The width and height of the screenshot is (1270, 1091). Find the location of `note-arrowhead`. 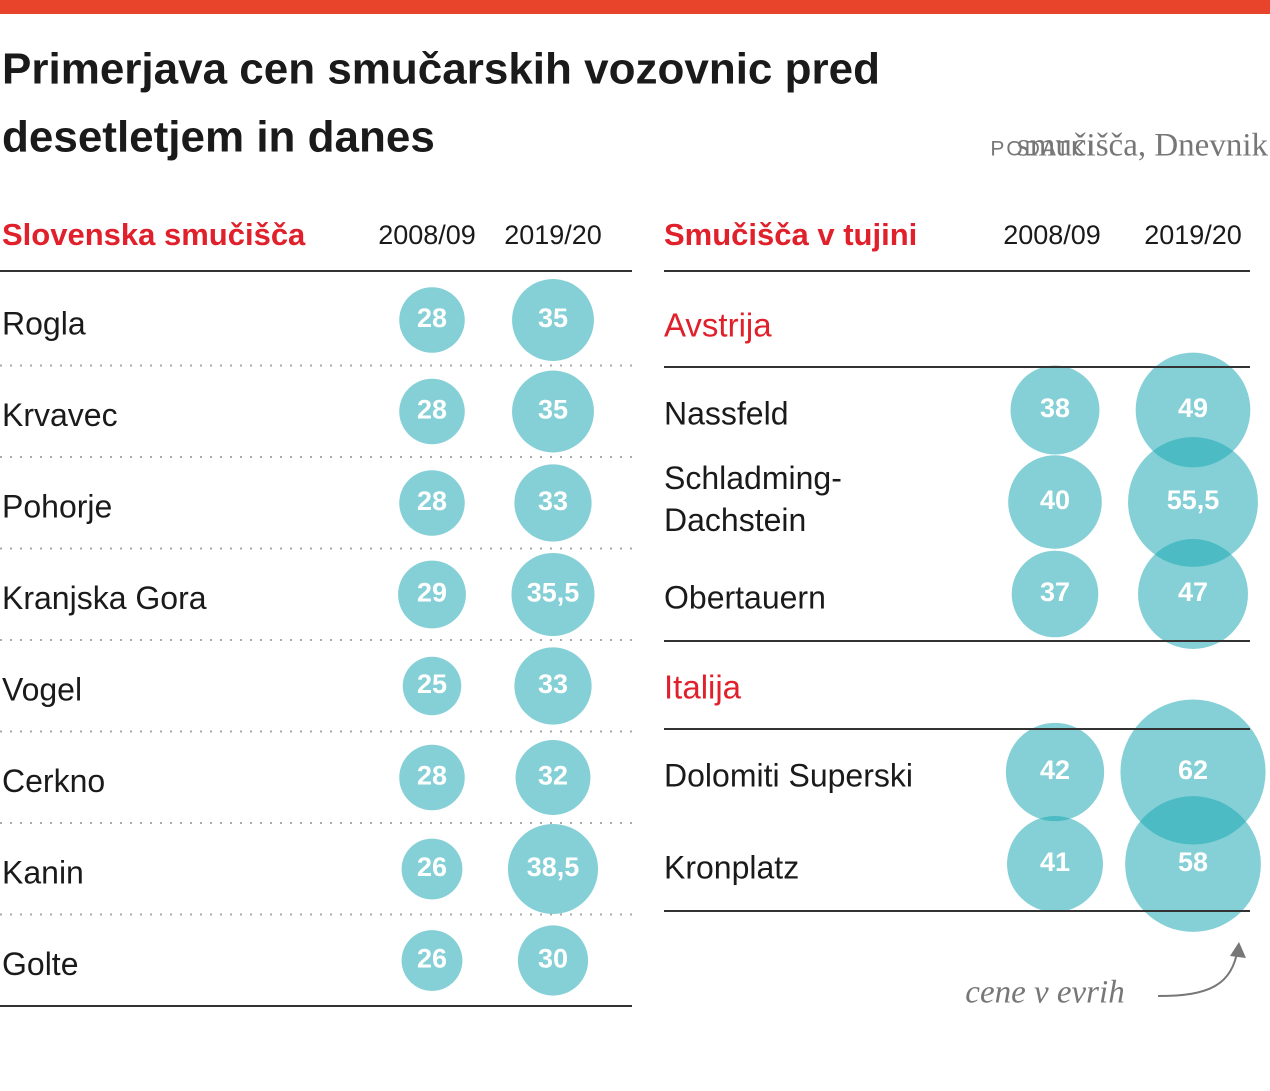

note-arrowhead is located at coordinates (1238, 950).